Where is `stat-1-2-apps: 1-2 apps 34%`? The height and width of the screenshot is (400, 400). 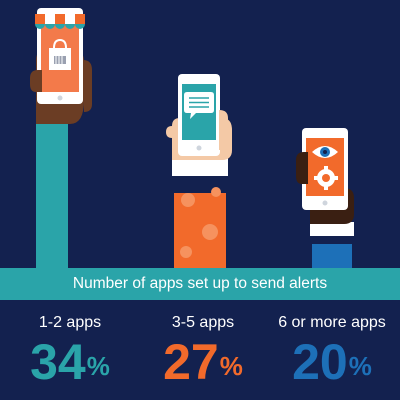 stat-1-2-apps: 1-2 apps 34% is located at coordinates (70, 348).